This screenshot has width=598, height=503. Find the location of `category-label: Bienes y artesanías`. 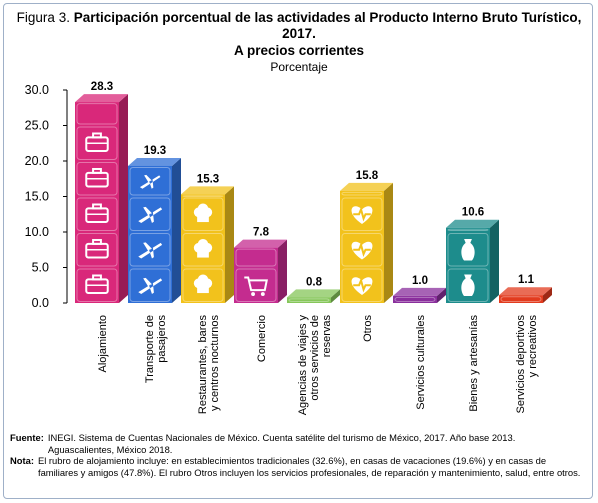

category-label: Bienes y artesanías is located at coordinates (474, 363).